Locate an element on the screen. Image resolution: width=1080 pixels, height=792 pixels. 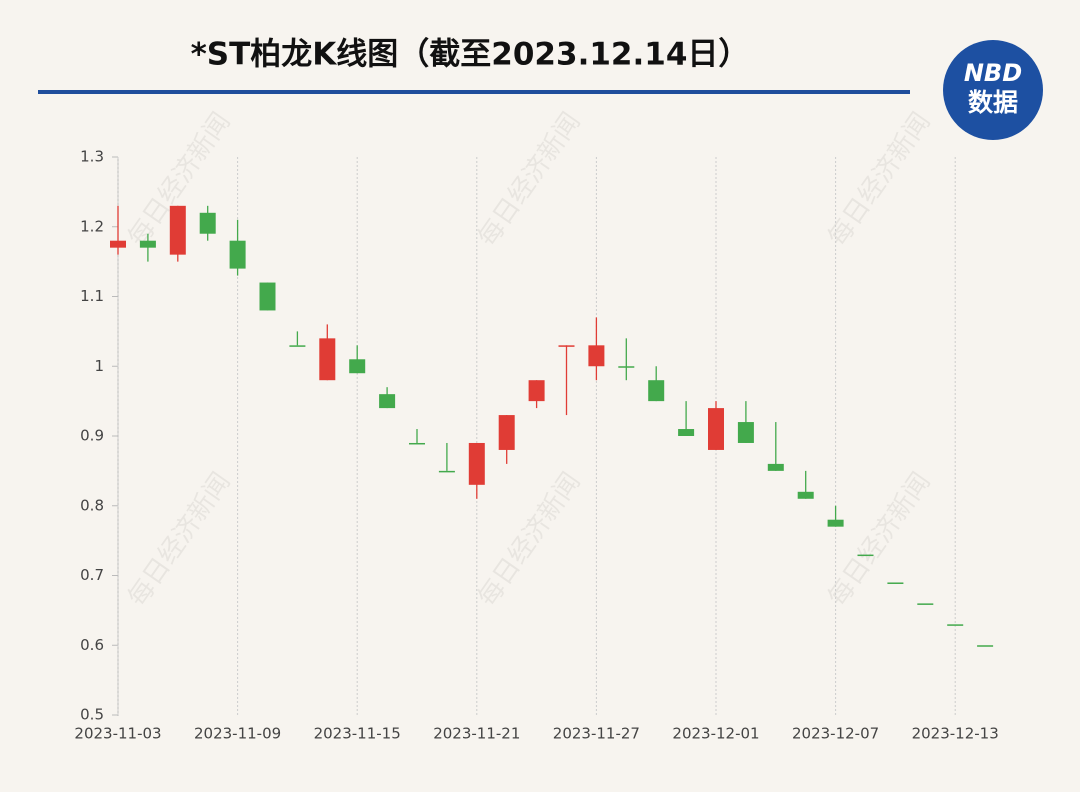
y-tick-label: 0.6 is located at coordinates (92, 645).